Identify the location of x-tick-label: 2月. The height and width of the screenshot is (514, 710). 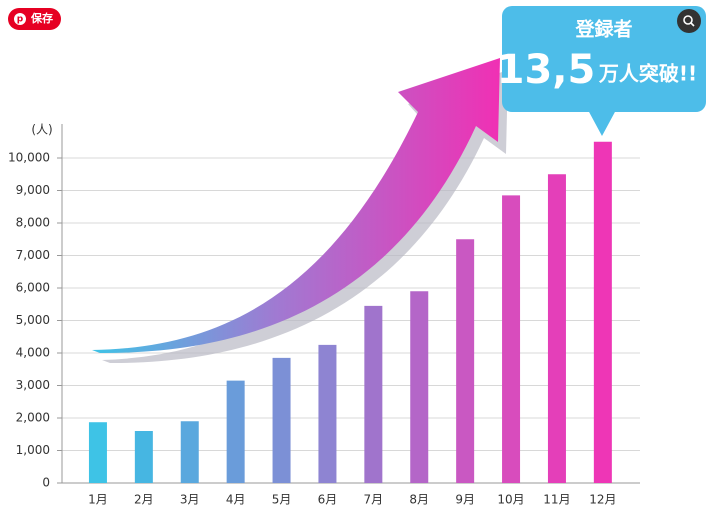
(144, 500).